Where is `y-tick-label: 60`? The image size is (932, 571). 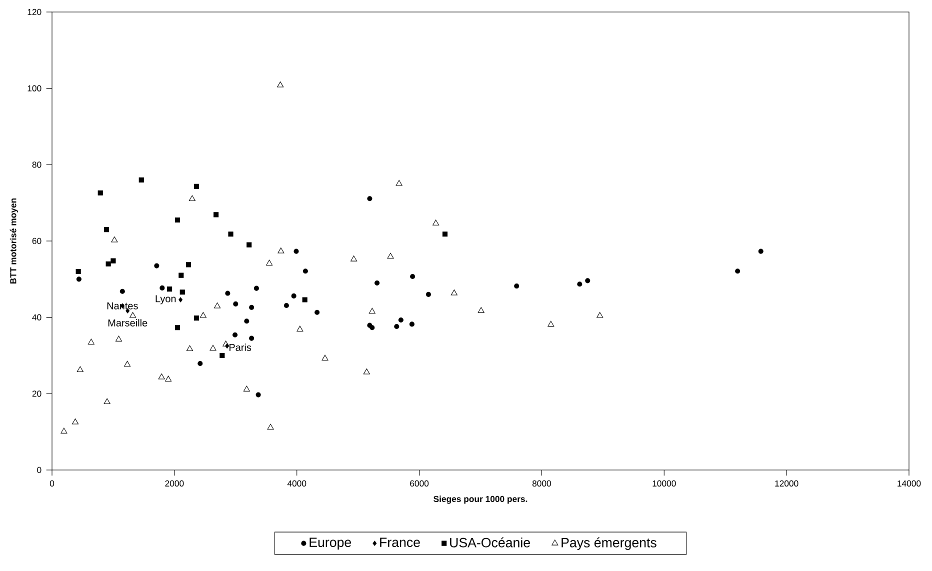 y-tick-label: 60 is located at coordinates (37, 241).